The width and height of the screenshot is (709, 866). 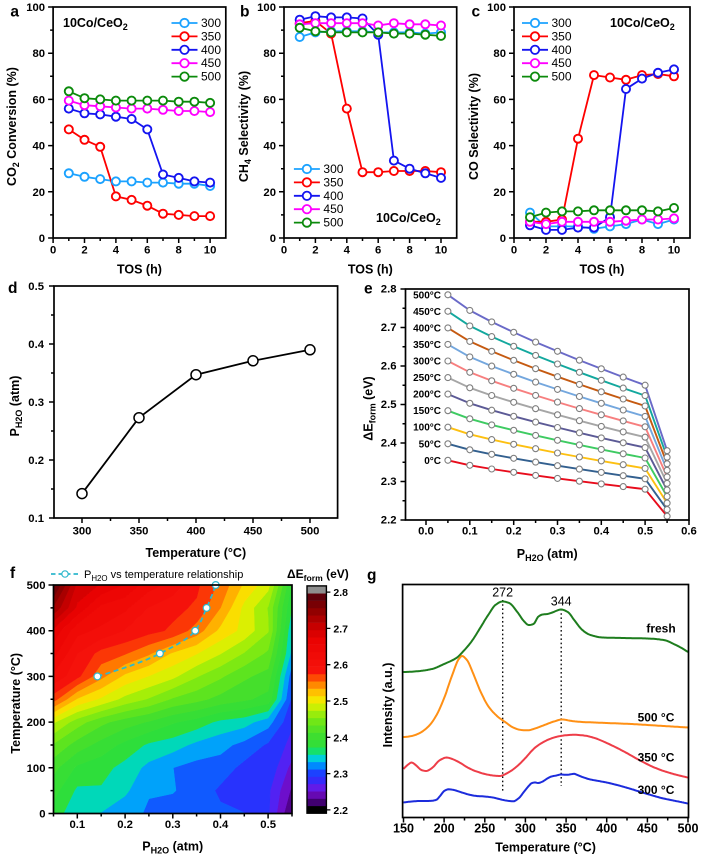 What do you see at coordinates (163, 576) in the screenshot?
I see `svg-text:PH2O​ vs temperature relations: PH2O​ vs temperature relationship` at bounding box center [163, 576].